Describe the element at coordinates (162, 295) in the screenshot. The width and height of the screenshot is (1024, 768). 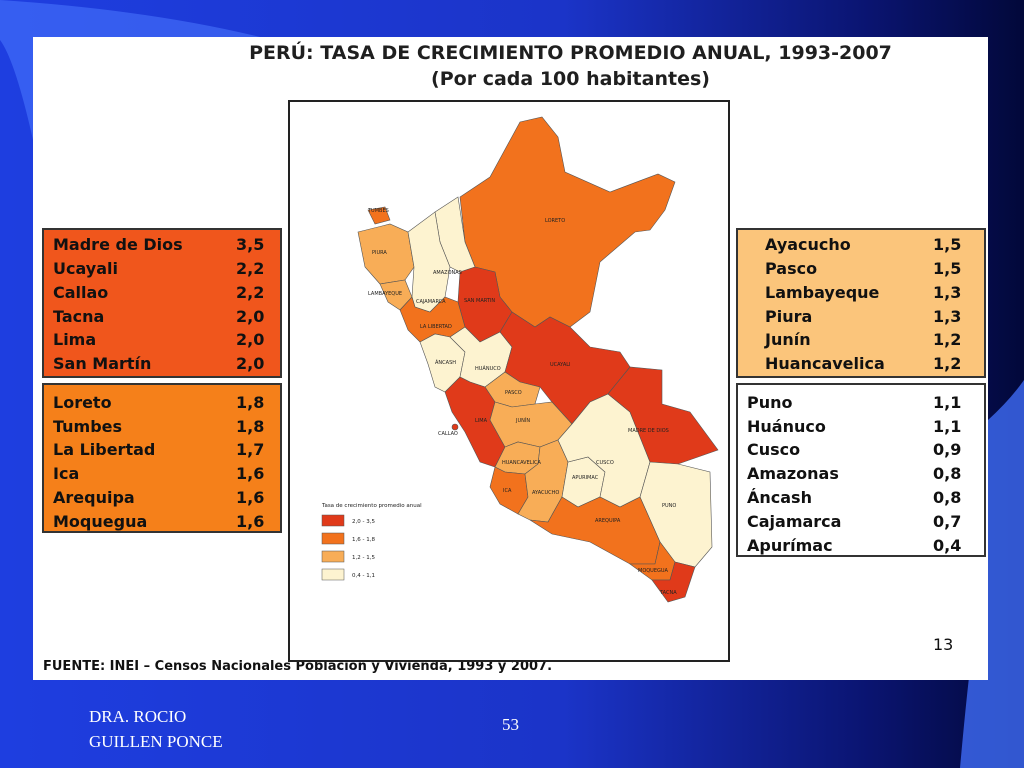
I see `list-item: Callao 2,2` at that location.